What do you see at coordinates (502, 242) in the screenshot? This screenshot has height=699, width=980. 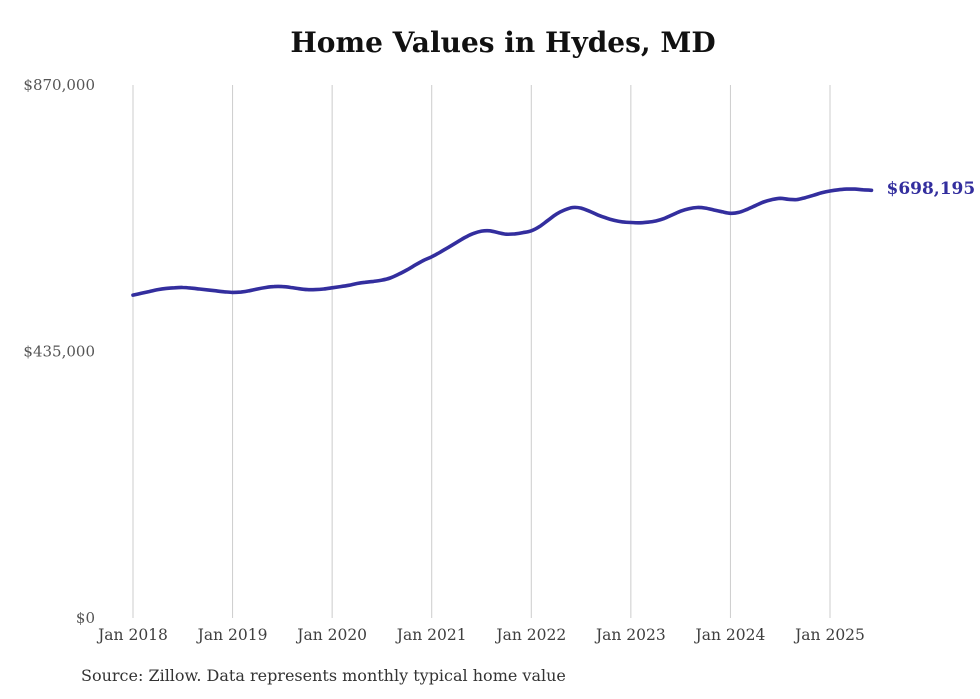 I see `home-value-line` at bounding box center [502, 242].